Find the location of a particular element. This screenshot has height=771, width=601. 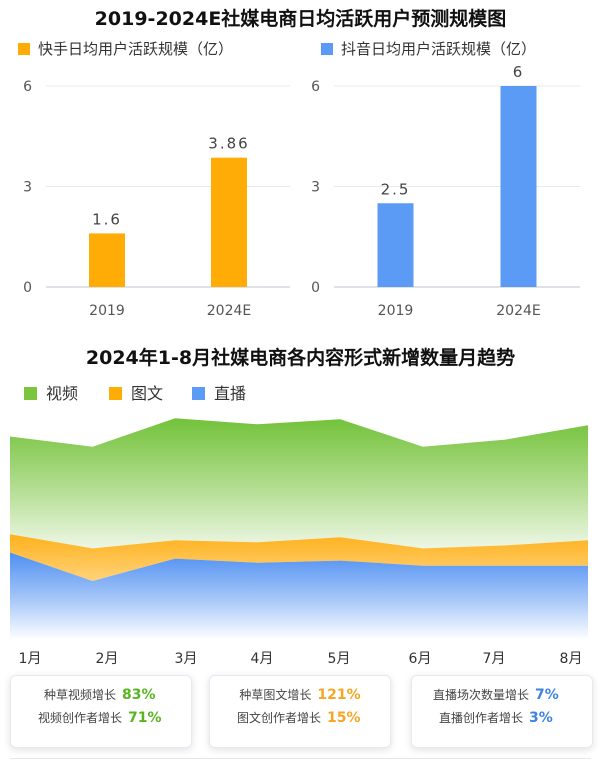

stat-value: 121% is located at coordinates (339, 695).